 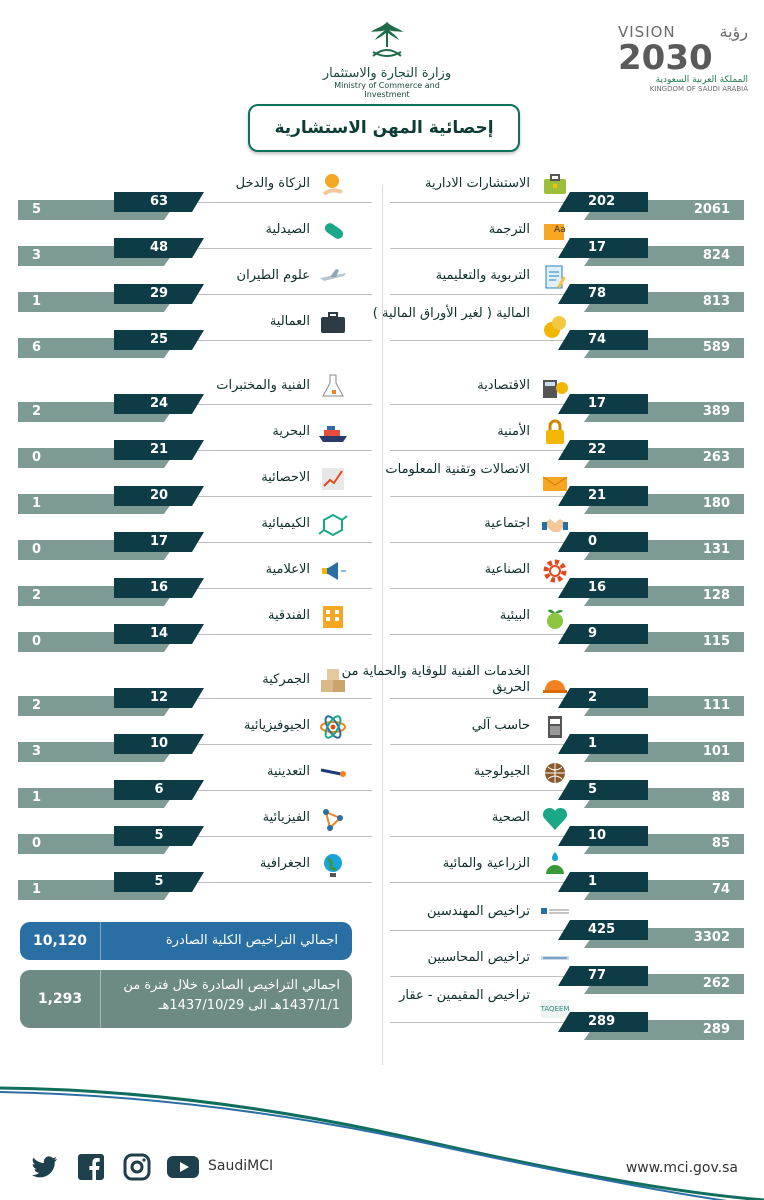 What do you see at coordinates (195, 283) in the screenshot?
I see `left-stat-row: علوم الطيران 1 29` at bounding box center [195, 283].